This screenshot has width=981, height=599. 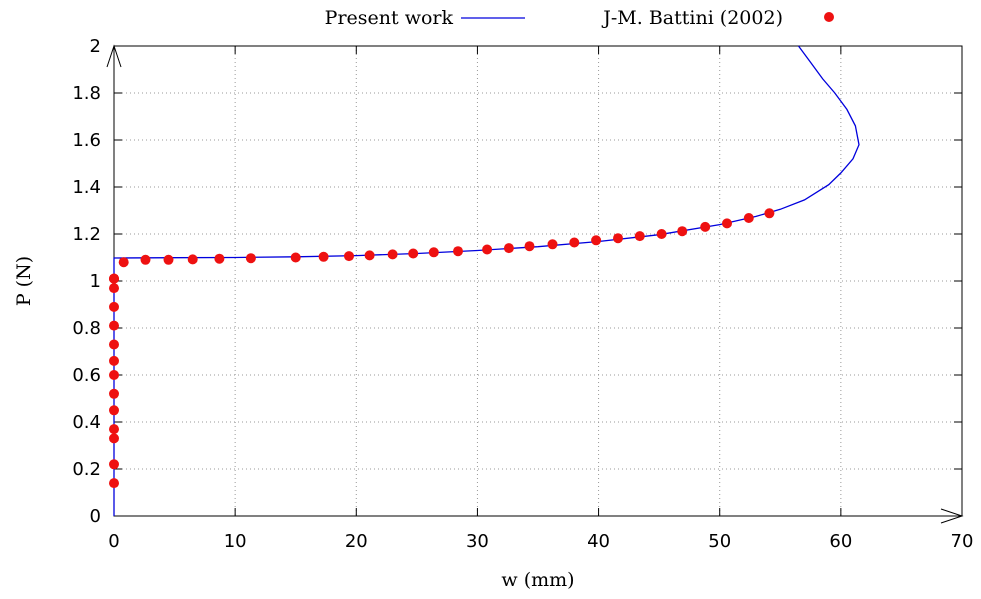 What do you see at coordinates (86, 140) in the screenshot?
I see `y-tick-label: 1.6` at bounding box center [86, 140].